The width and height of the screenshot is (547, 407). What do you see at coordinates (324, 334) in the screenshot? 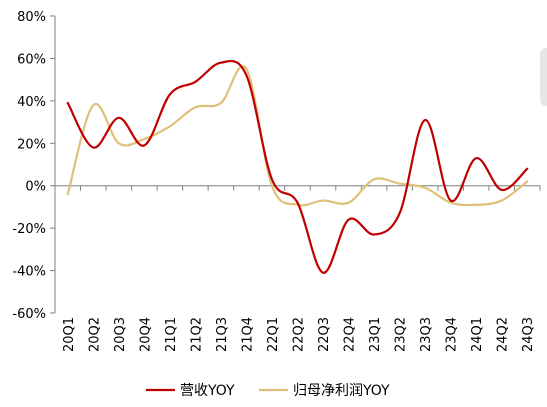
I see `x-tick-label: 22Q3` at bounding box center [324, 334].